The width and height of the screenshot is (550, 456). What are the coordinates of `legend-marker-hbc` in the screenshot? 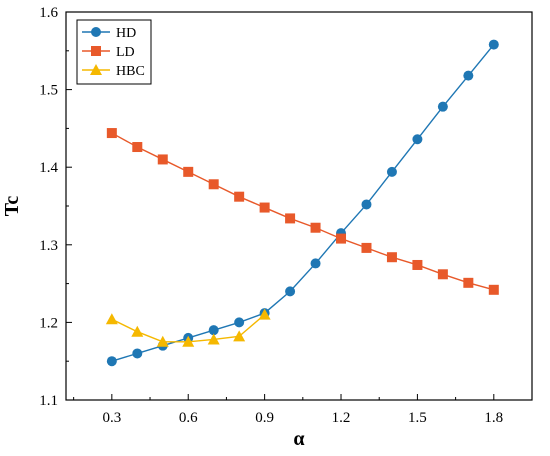 It's located at (96, 69).